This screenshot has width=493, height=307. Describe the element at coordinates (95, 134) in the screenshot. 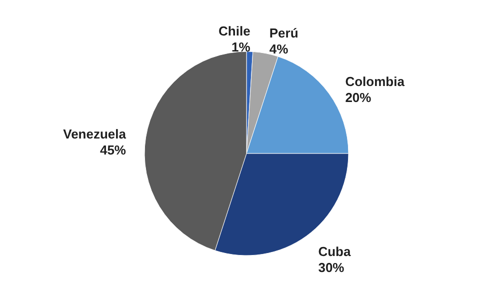

I see `slice-label: Venezuela` at that location.